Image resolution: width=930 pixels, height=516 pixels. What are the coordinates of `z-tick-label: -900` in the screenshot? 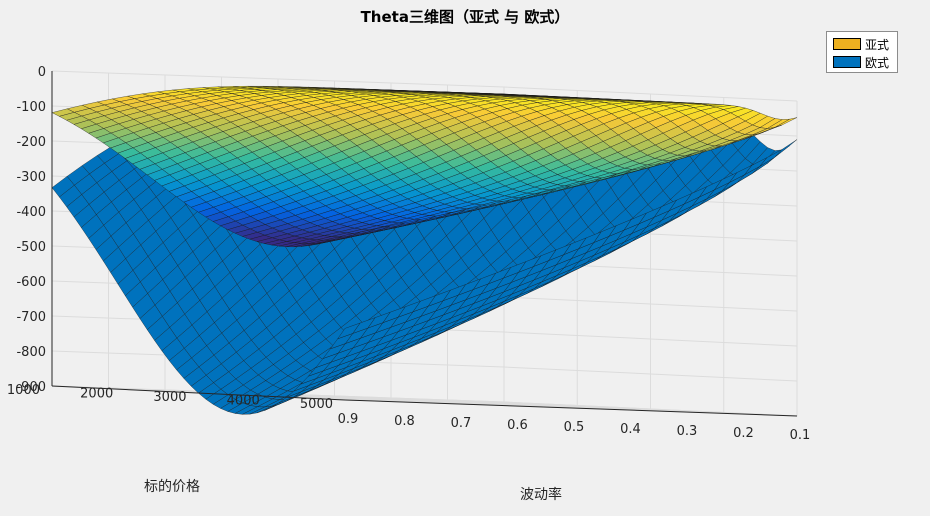 It's located at (31, 387).